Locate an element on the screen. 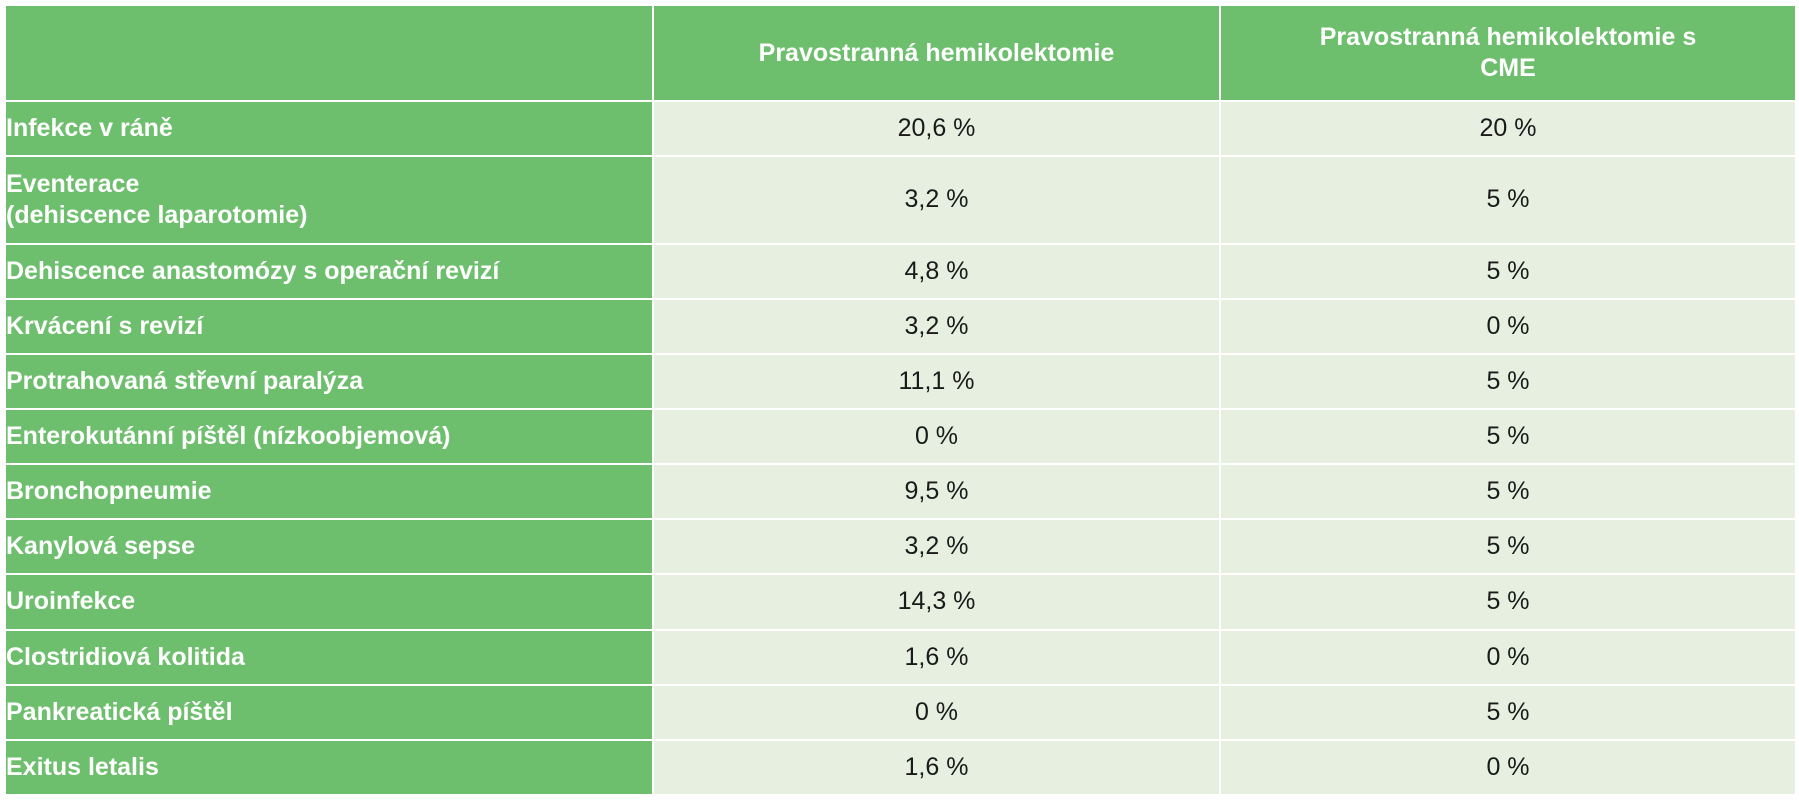  table-row: Protrahovaná střevní paralýza 11,1 % 5 % is located at coordinates (900, 381).